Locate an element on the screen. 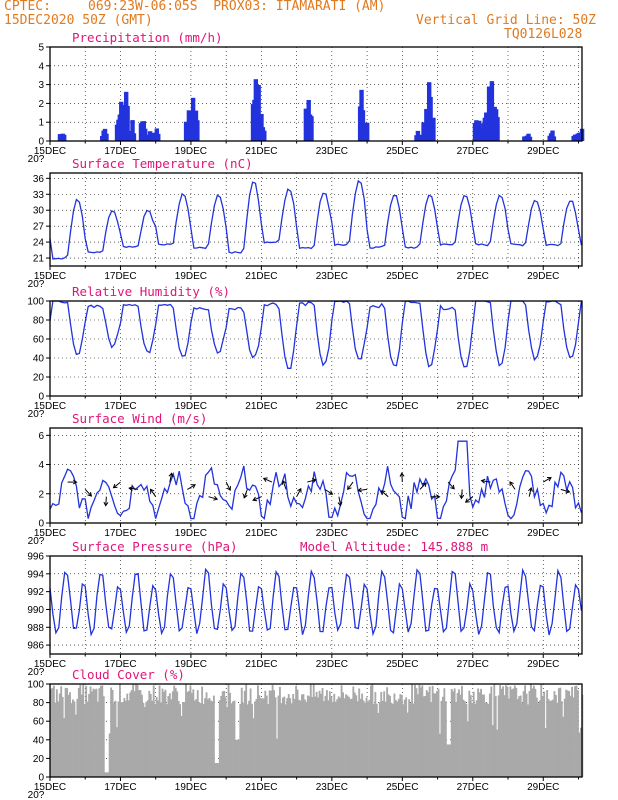 This screenshot has height=800, width=618. x-tick-label: 21DEC is located at coordinates (261, 533).